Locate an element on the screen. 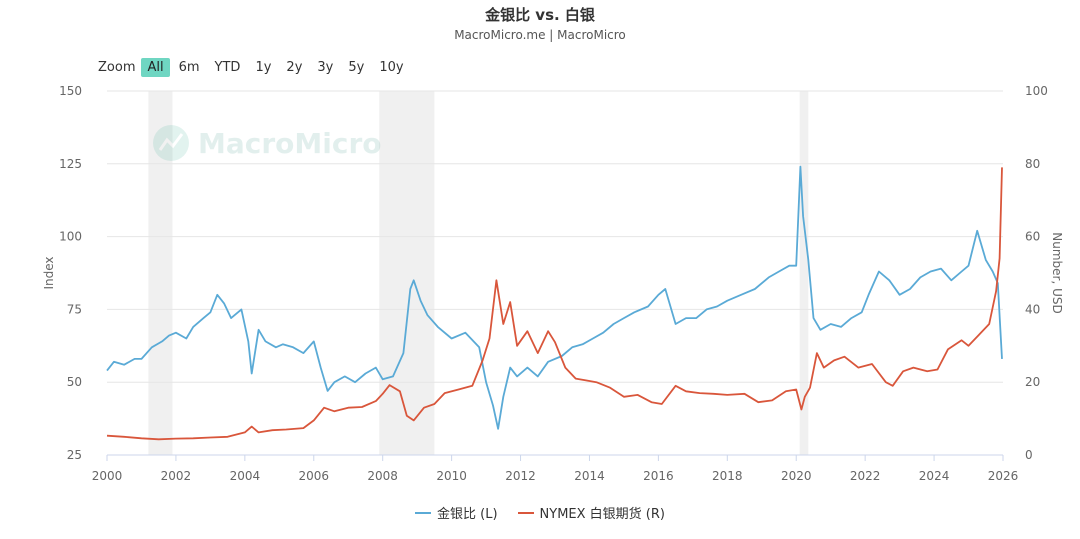  legend-item-silver: NYMEX 白银期货 (R) is located at coordinates (591, 512).